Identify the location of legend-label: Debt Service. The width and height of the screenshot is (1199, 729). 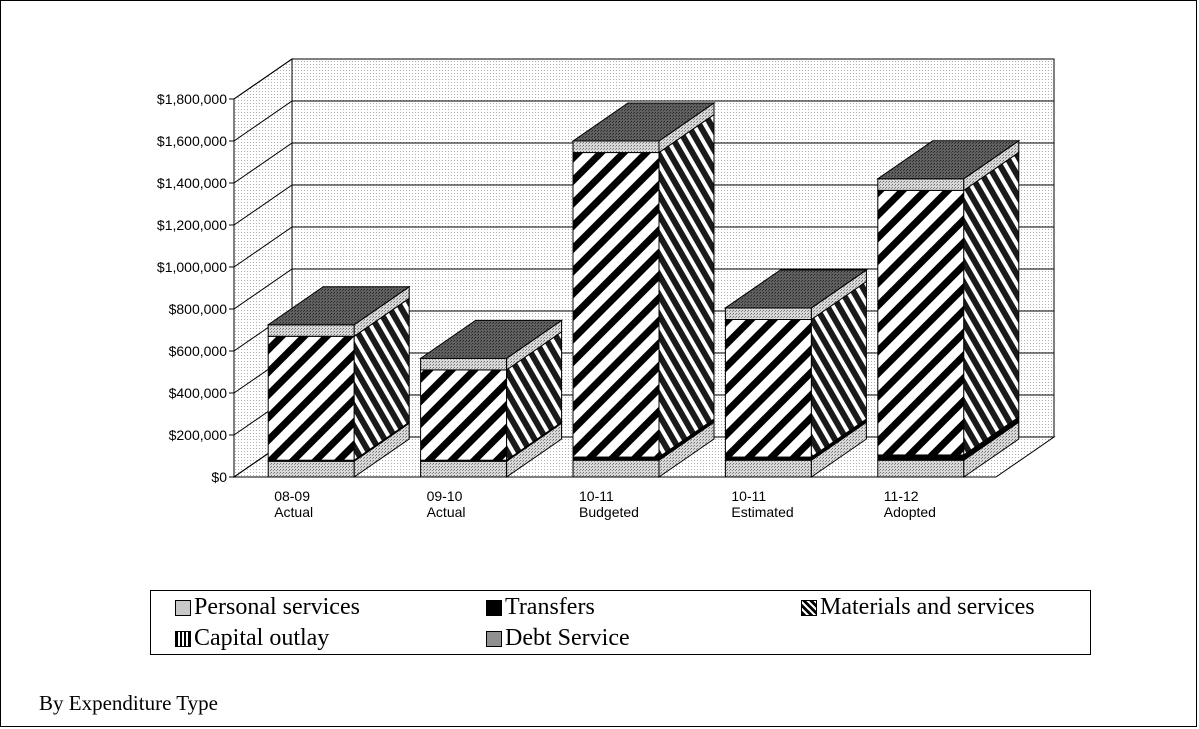
(567, 638).